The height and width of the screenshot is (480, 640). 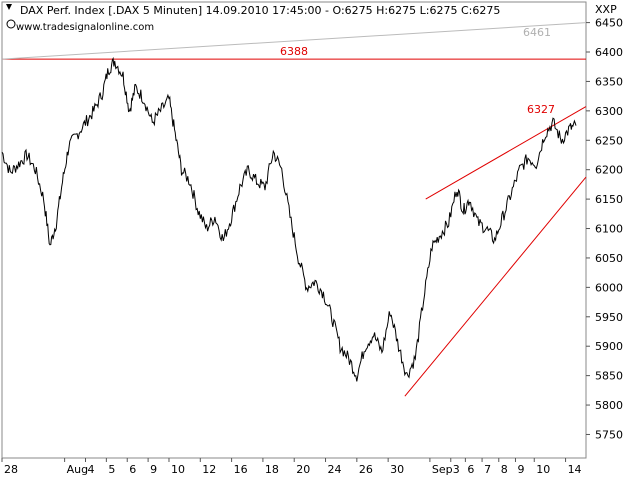 I want to click on symbol-label: XXP, so click(x=606, y=9).